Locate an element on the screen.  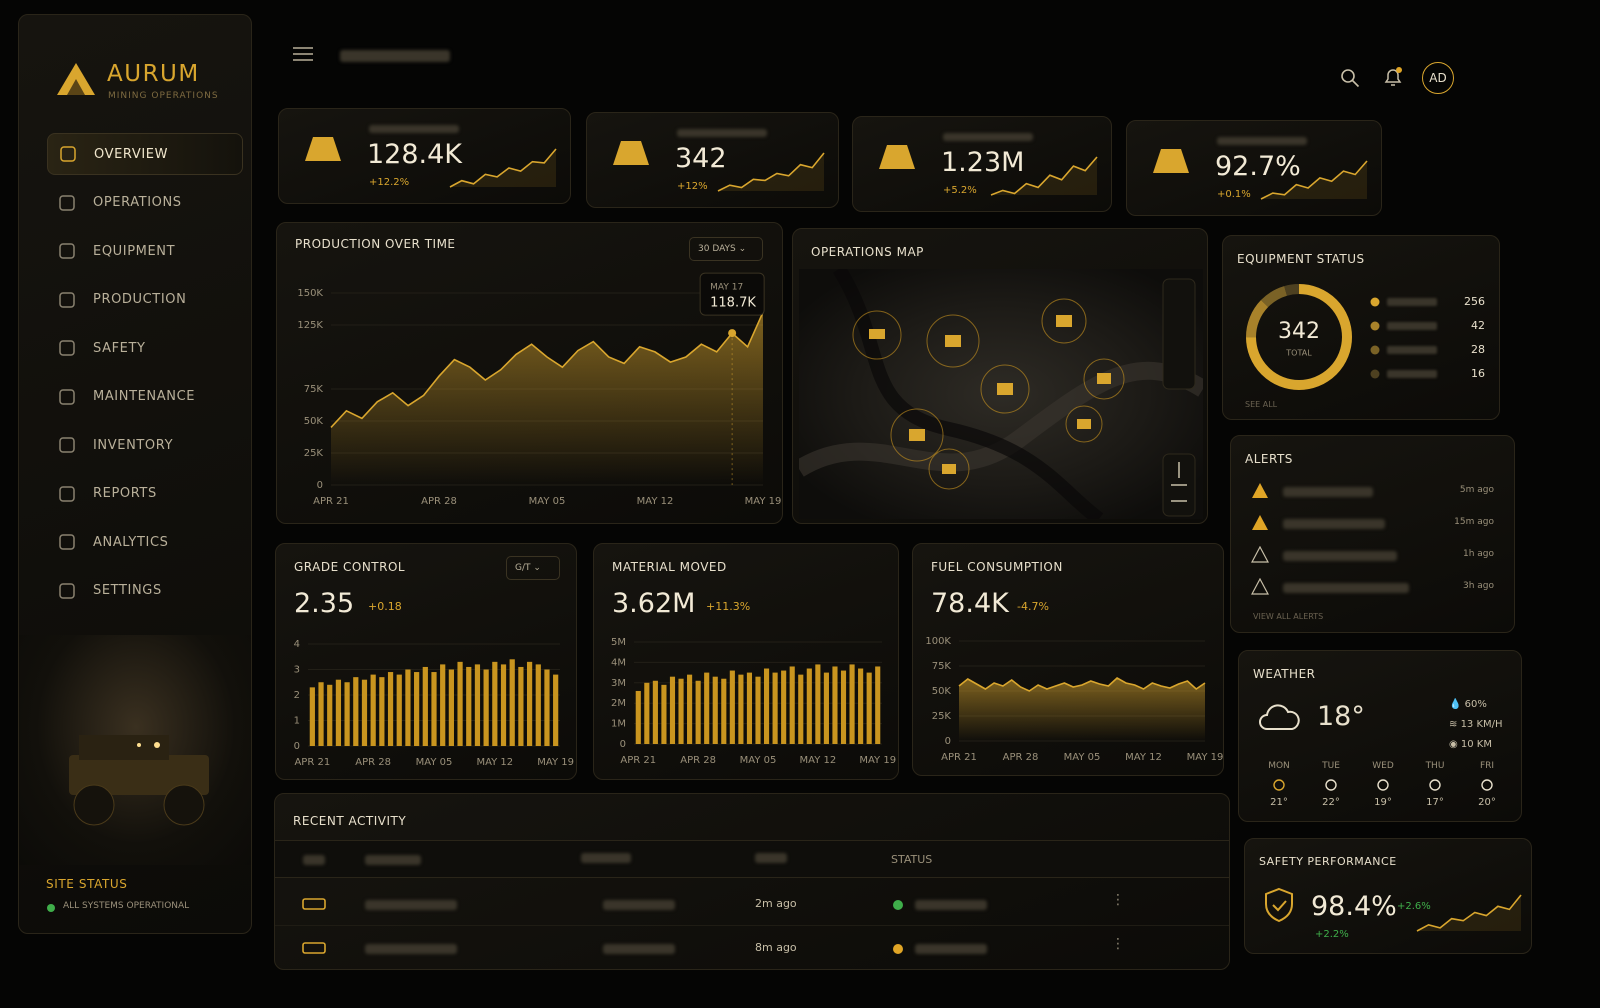
y-tick-label: 4 is located at coordinates (297, 644).